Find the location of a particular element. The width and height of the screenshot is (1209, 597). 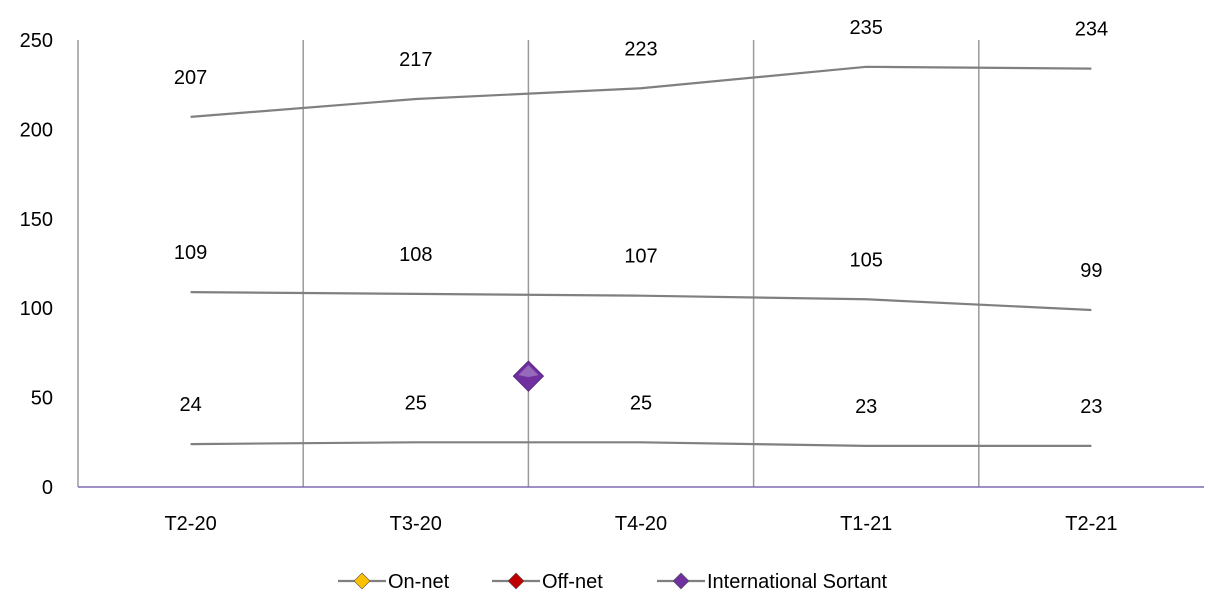

legend-label: Off-net is located at coordinates (572, 582).